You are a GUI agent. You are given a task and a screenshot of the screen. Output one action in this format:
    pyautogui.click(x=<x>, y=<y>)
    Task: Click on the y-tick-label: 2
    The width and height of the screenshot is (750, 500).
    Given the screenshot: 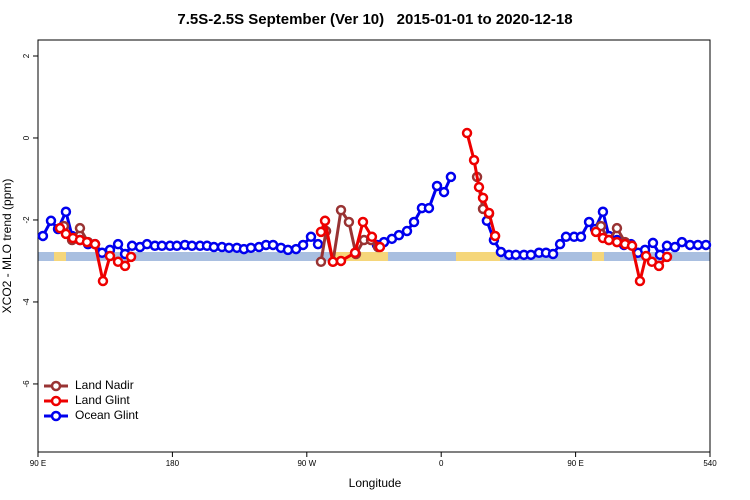 What is the action you would take?
    pyautogui.click(x=26, y=55)
    